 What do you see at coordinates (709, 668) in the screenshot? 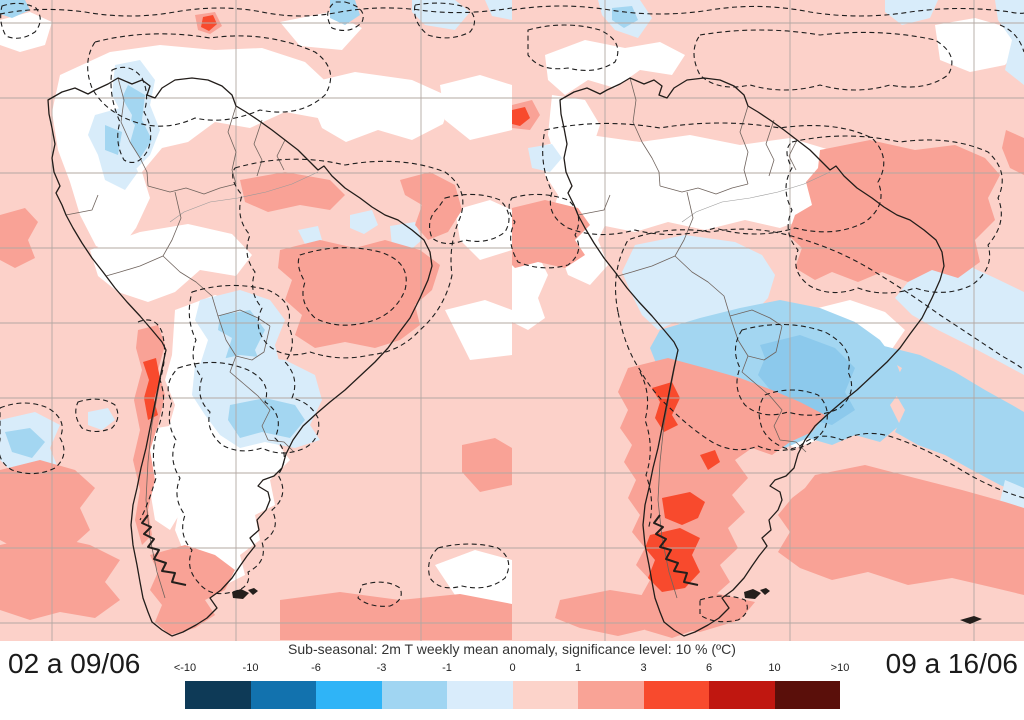
I see `colorbar-tick-label: 6` at bounding box center [709, 668].